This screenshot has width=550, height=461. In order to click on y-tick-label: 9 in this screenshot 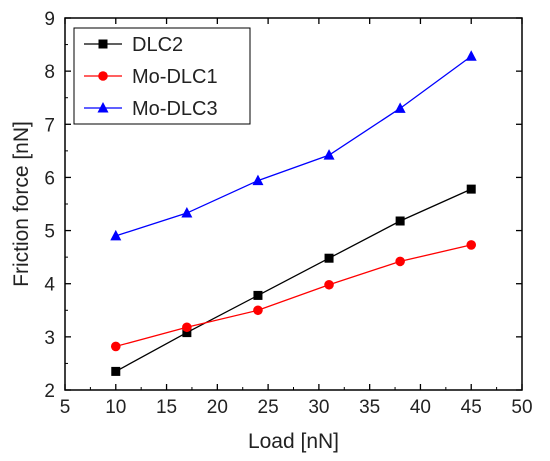, I will do `click(49, 19)`.